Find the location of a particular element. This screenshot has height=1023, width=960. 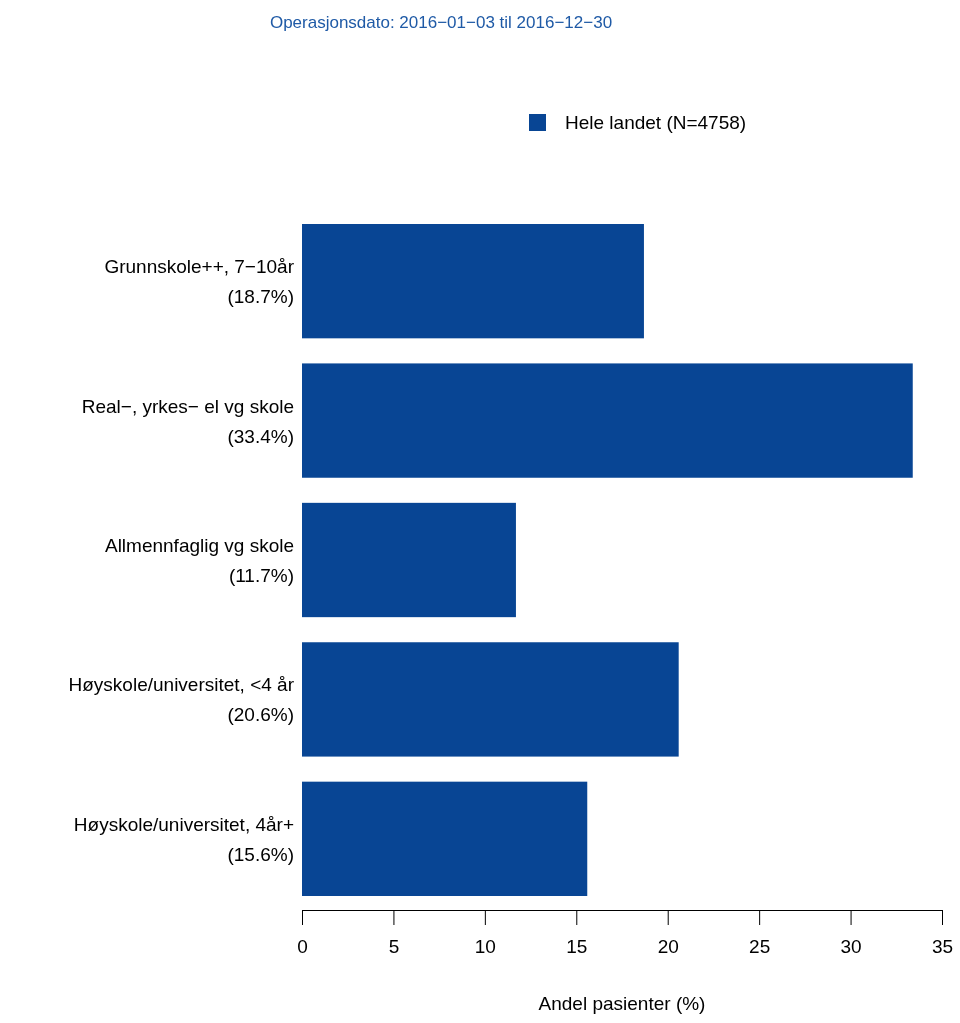

y-tick-label: Real−, yrkes− el vg skole (33.4%) is located at coordinates (187, 421).